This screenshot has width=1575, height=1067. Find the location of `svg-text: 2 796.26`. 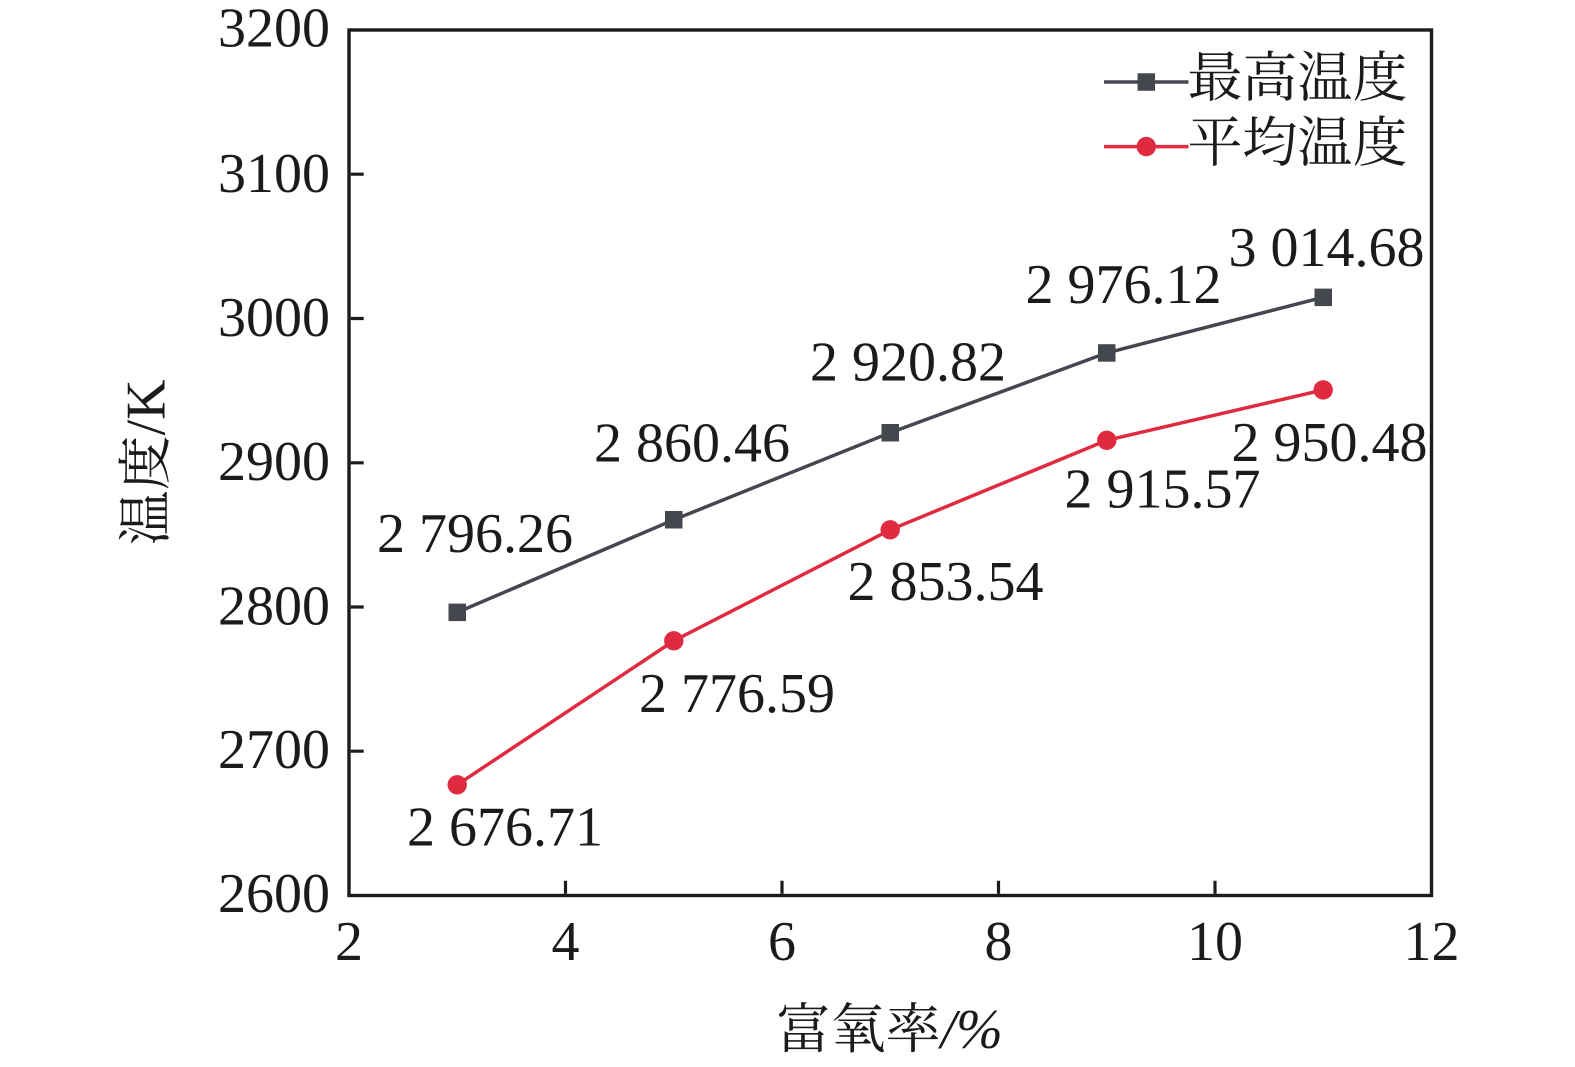

svg-text: 2 796.26 is located at coordinates (475, 534).